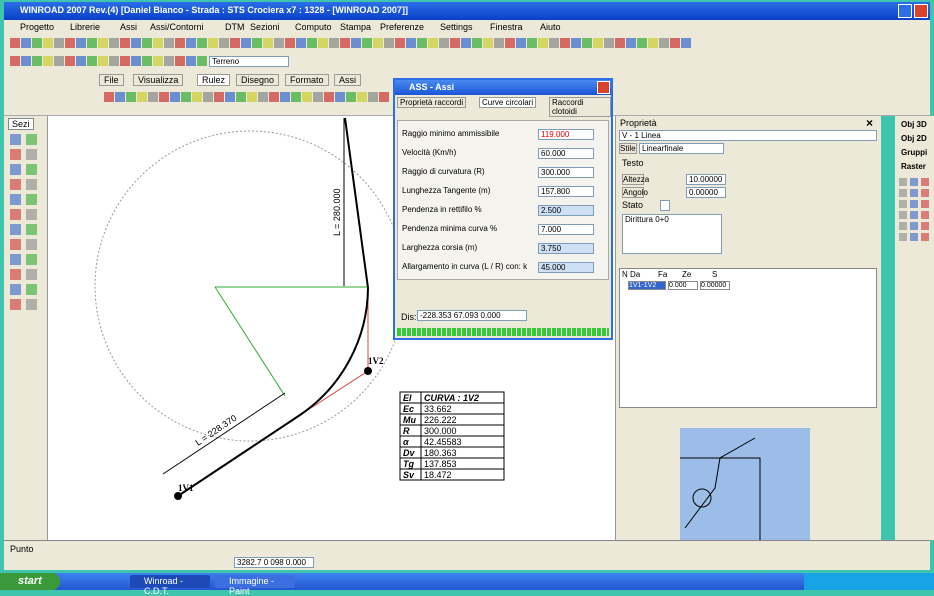 Image resolution: width=934 pixels, height=596 pixels. What do you see at coordinates (85, 27) in the screenshot?
I see `menu-item: Librerie` at bounding box center [85, 27].